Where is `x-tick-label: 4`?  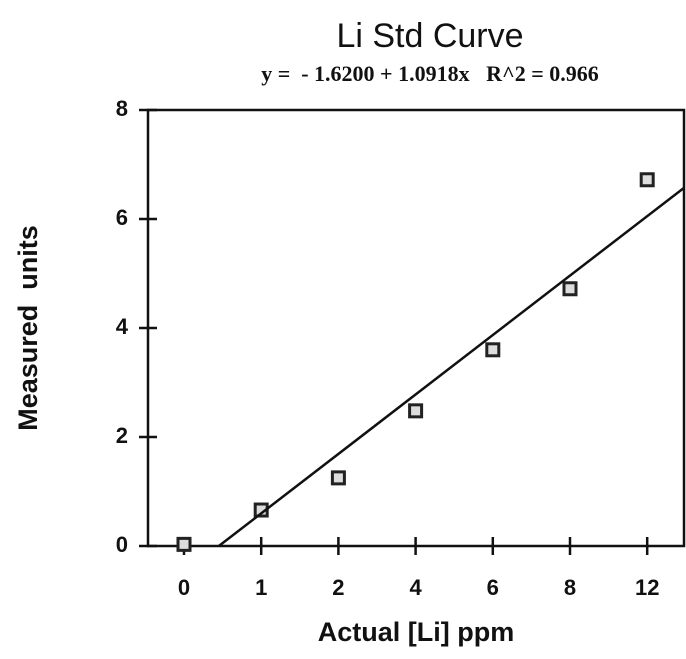
x-tick-label: 4 is located at coordinates (415, 587).